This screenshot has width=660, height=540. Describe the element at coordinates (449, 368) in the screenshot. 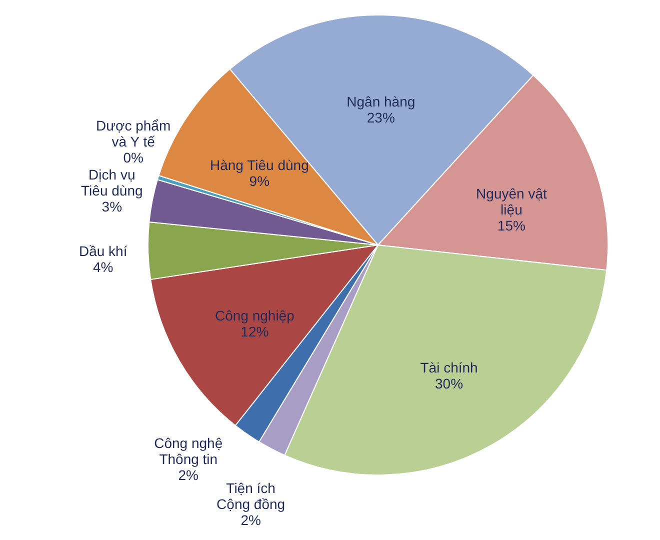

I see `slice-label: Tài chính` at that location.